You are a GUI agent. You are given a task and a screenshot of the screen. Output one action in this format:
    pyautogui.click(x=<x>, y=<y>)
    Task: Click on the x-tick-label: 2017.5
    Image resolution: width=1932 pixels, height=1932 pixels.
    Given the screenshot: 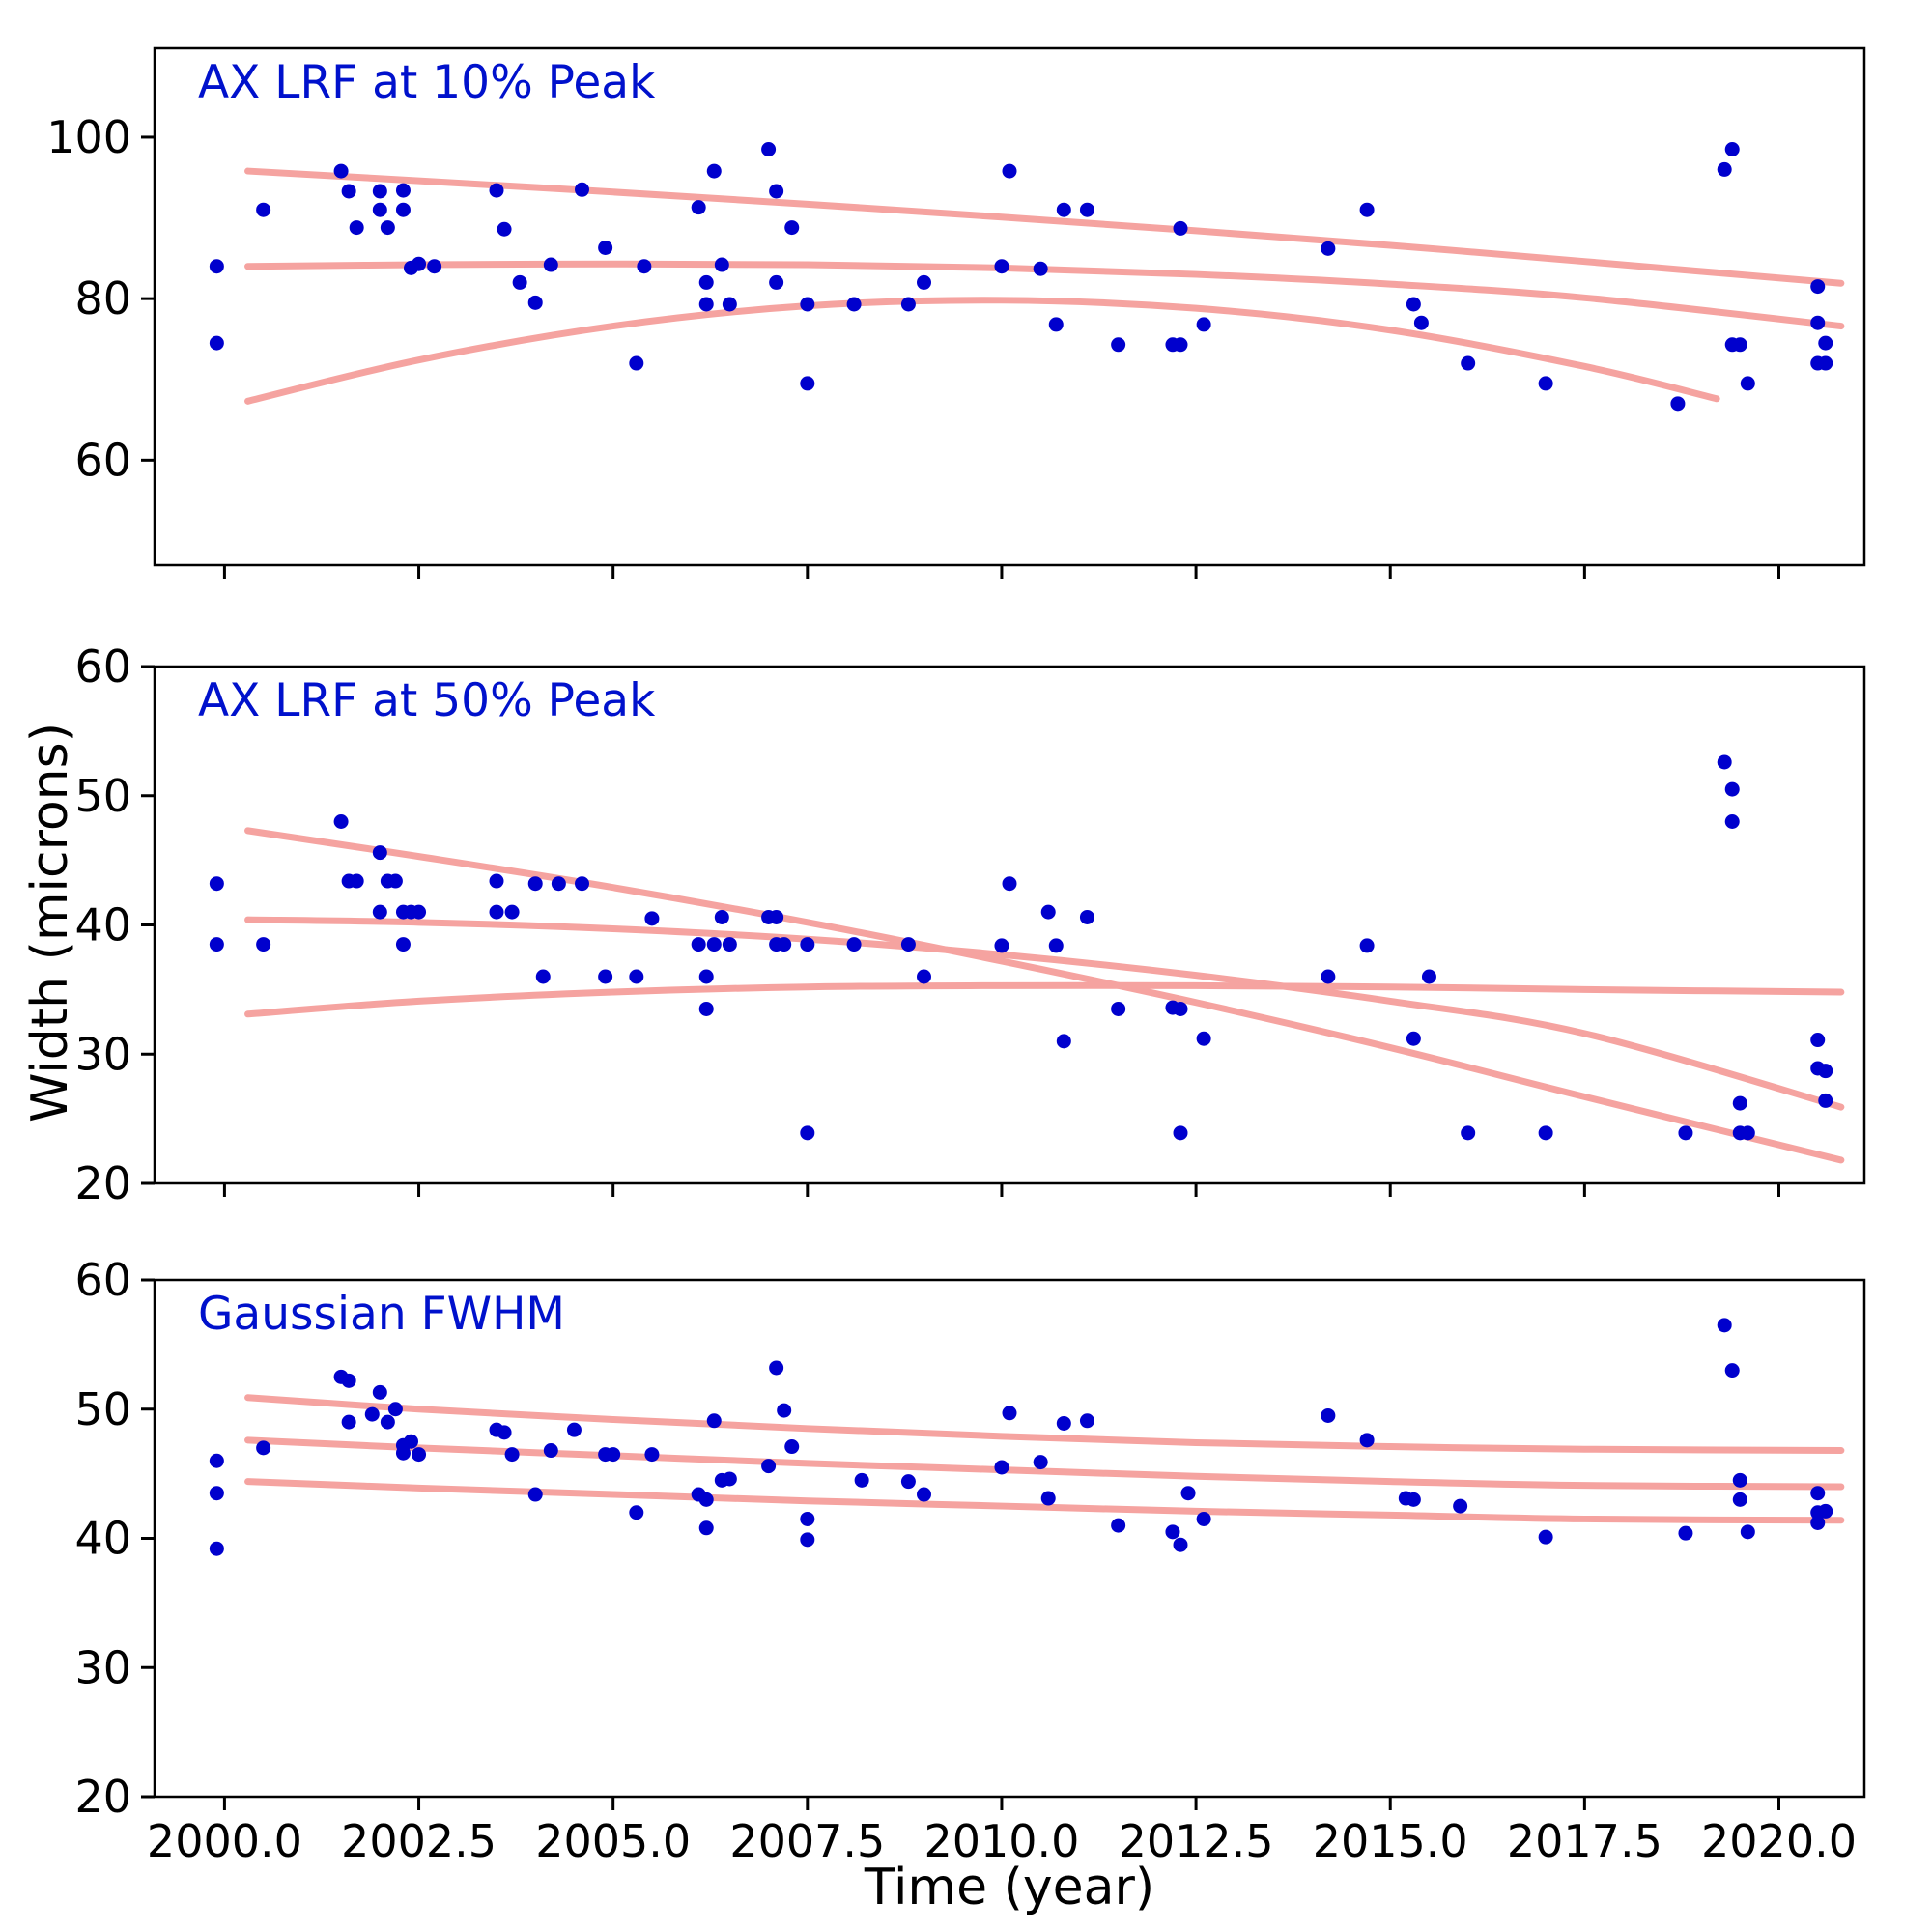 What is the action you would take?
    pyautogui.click(x=1584, y=1841)
    